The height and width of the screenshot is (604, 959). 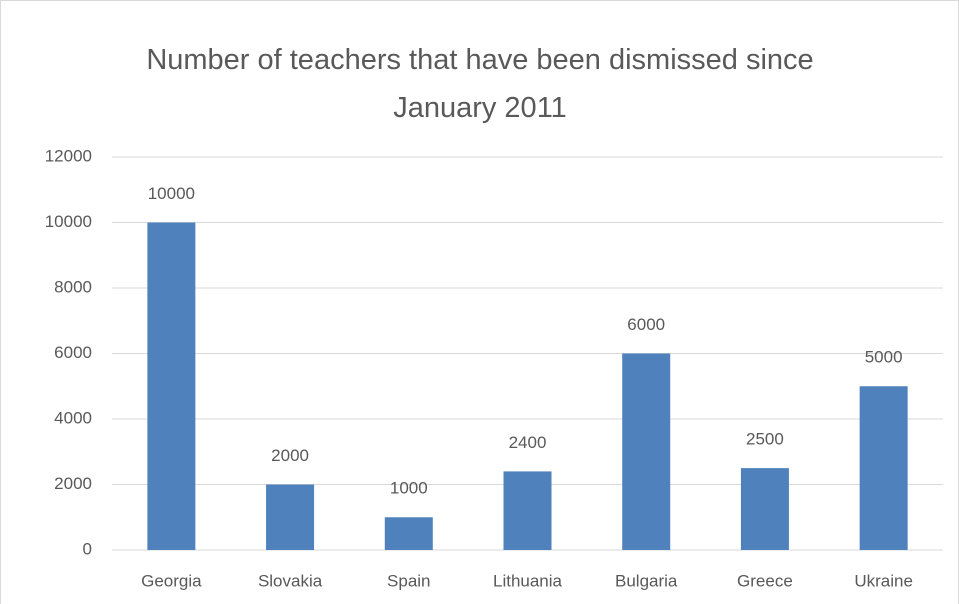 What do you see at coordinates (765, 439) in the screenshot?
I see `data-label: 2500` at bounding box center [765, 439].